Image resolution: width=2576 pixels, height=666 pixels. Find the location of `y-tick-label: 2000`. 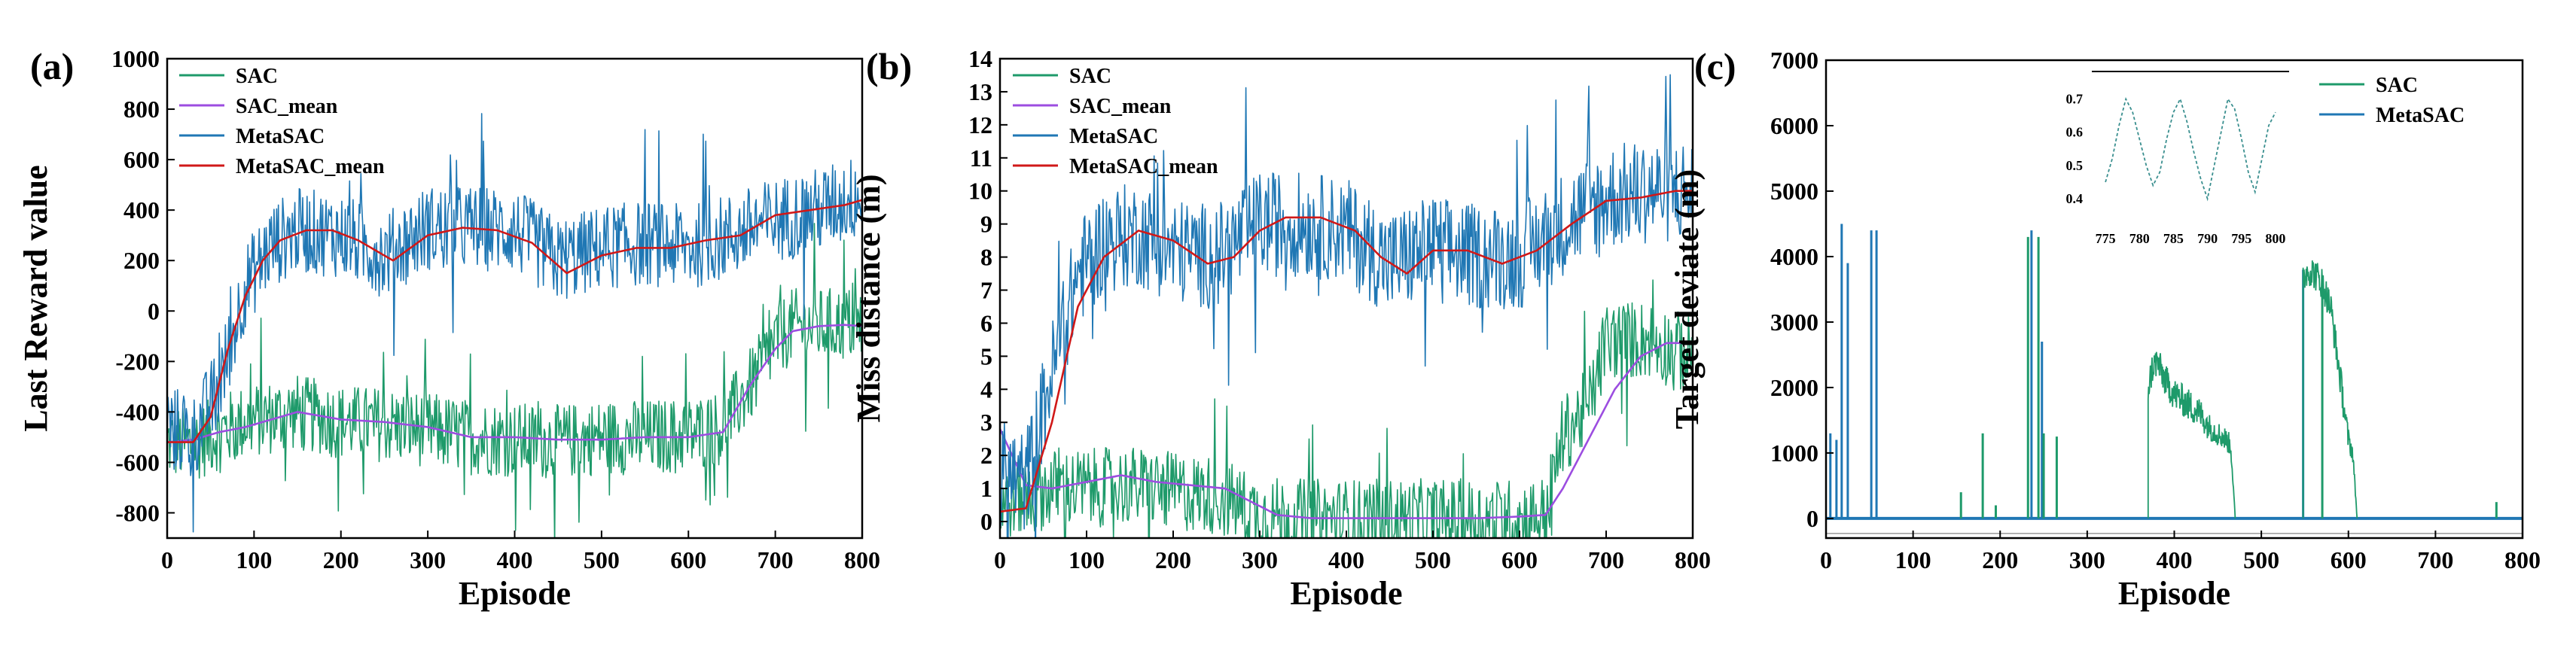

y-tick-label: 2000 is located at coordinates (1794, 387).